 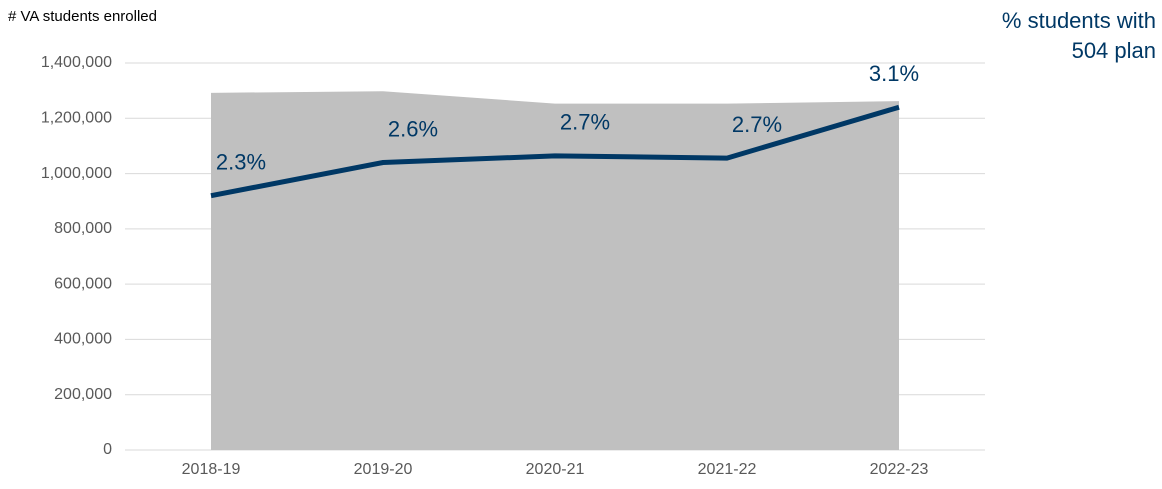 I want to click on x-tick-label: 2018-19, so click(x=211, y=469).